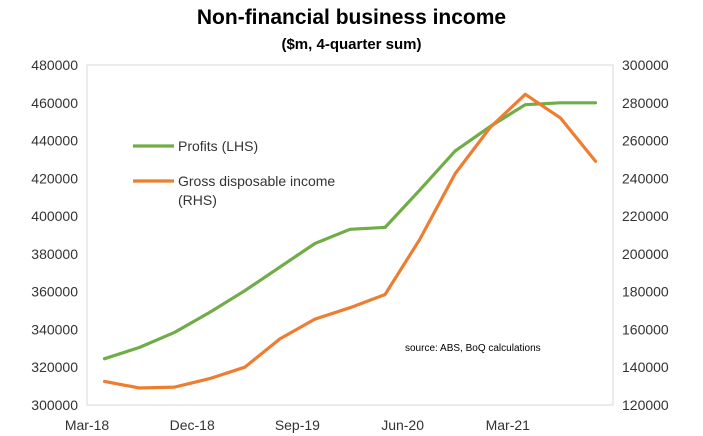  Describe the element at coordinates (351, 44) in the screenshot. I see `chart-subtitle: ($m, 4-quarter sum)` at that location.